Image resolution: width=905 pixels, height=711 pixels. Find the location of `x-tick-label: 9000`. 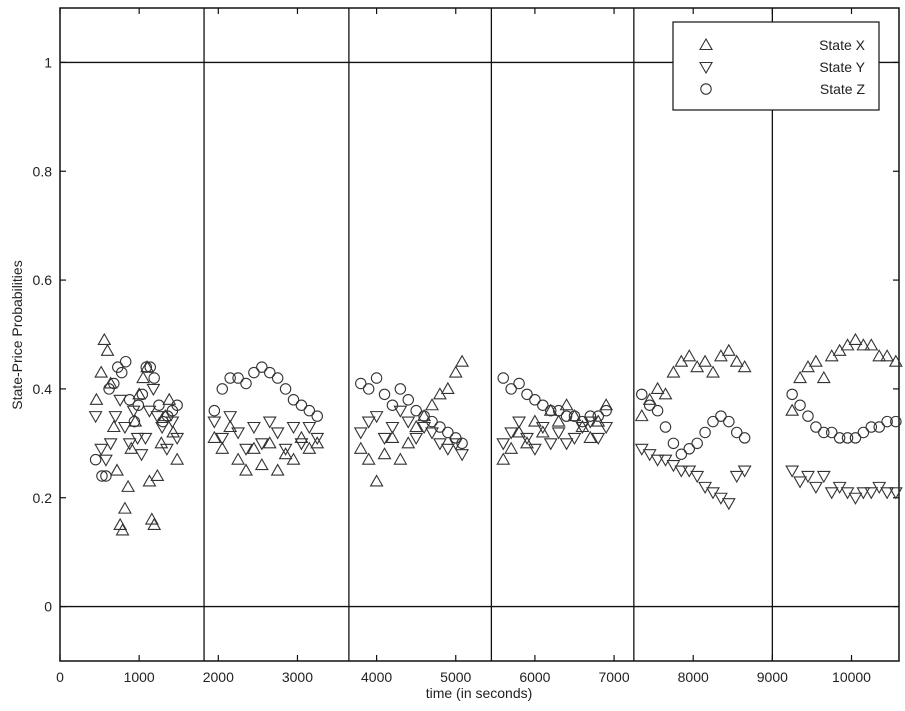

x-tick-label: 9000 is located at coordinates (772, 677).